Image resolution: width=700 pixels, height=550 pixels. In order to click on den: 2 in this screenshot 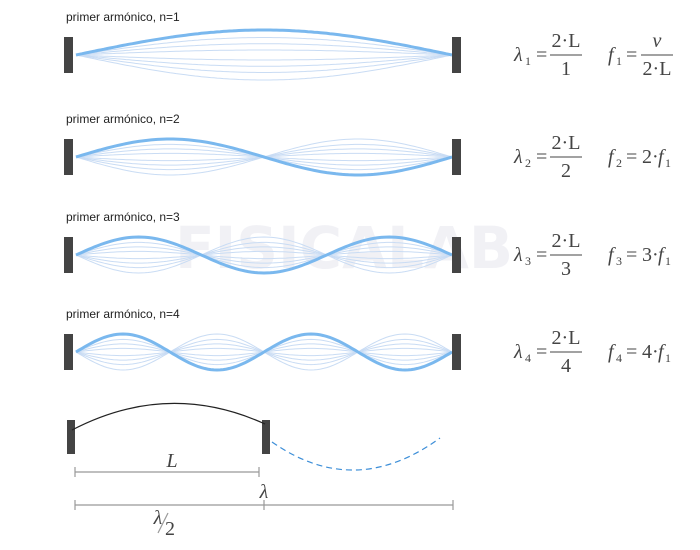, I will do `click(566, 171)`.